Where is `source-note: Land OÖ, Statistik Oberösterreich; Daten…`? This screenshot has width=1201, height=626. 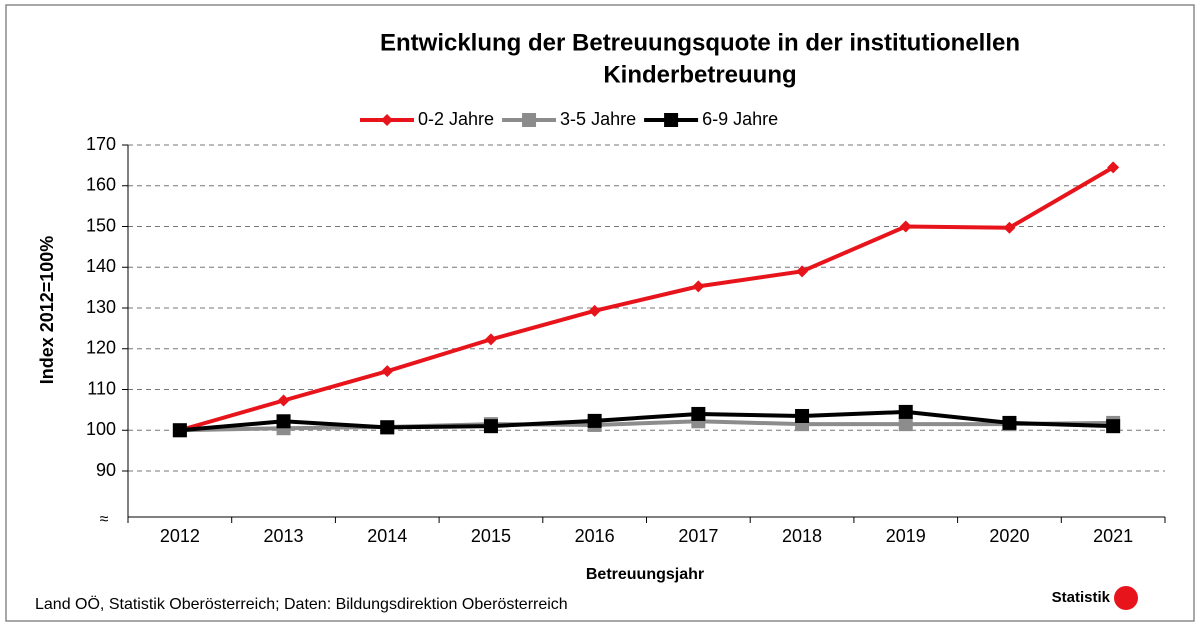
source-note: Land OÖ, Statistik Oberösterreich; Daten… is located at coordinates (301, 604).